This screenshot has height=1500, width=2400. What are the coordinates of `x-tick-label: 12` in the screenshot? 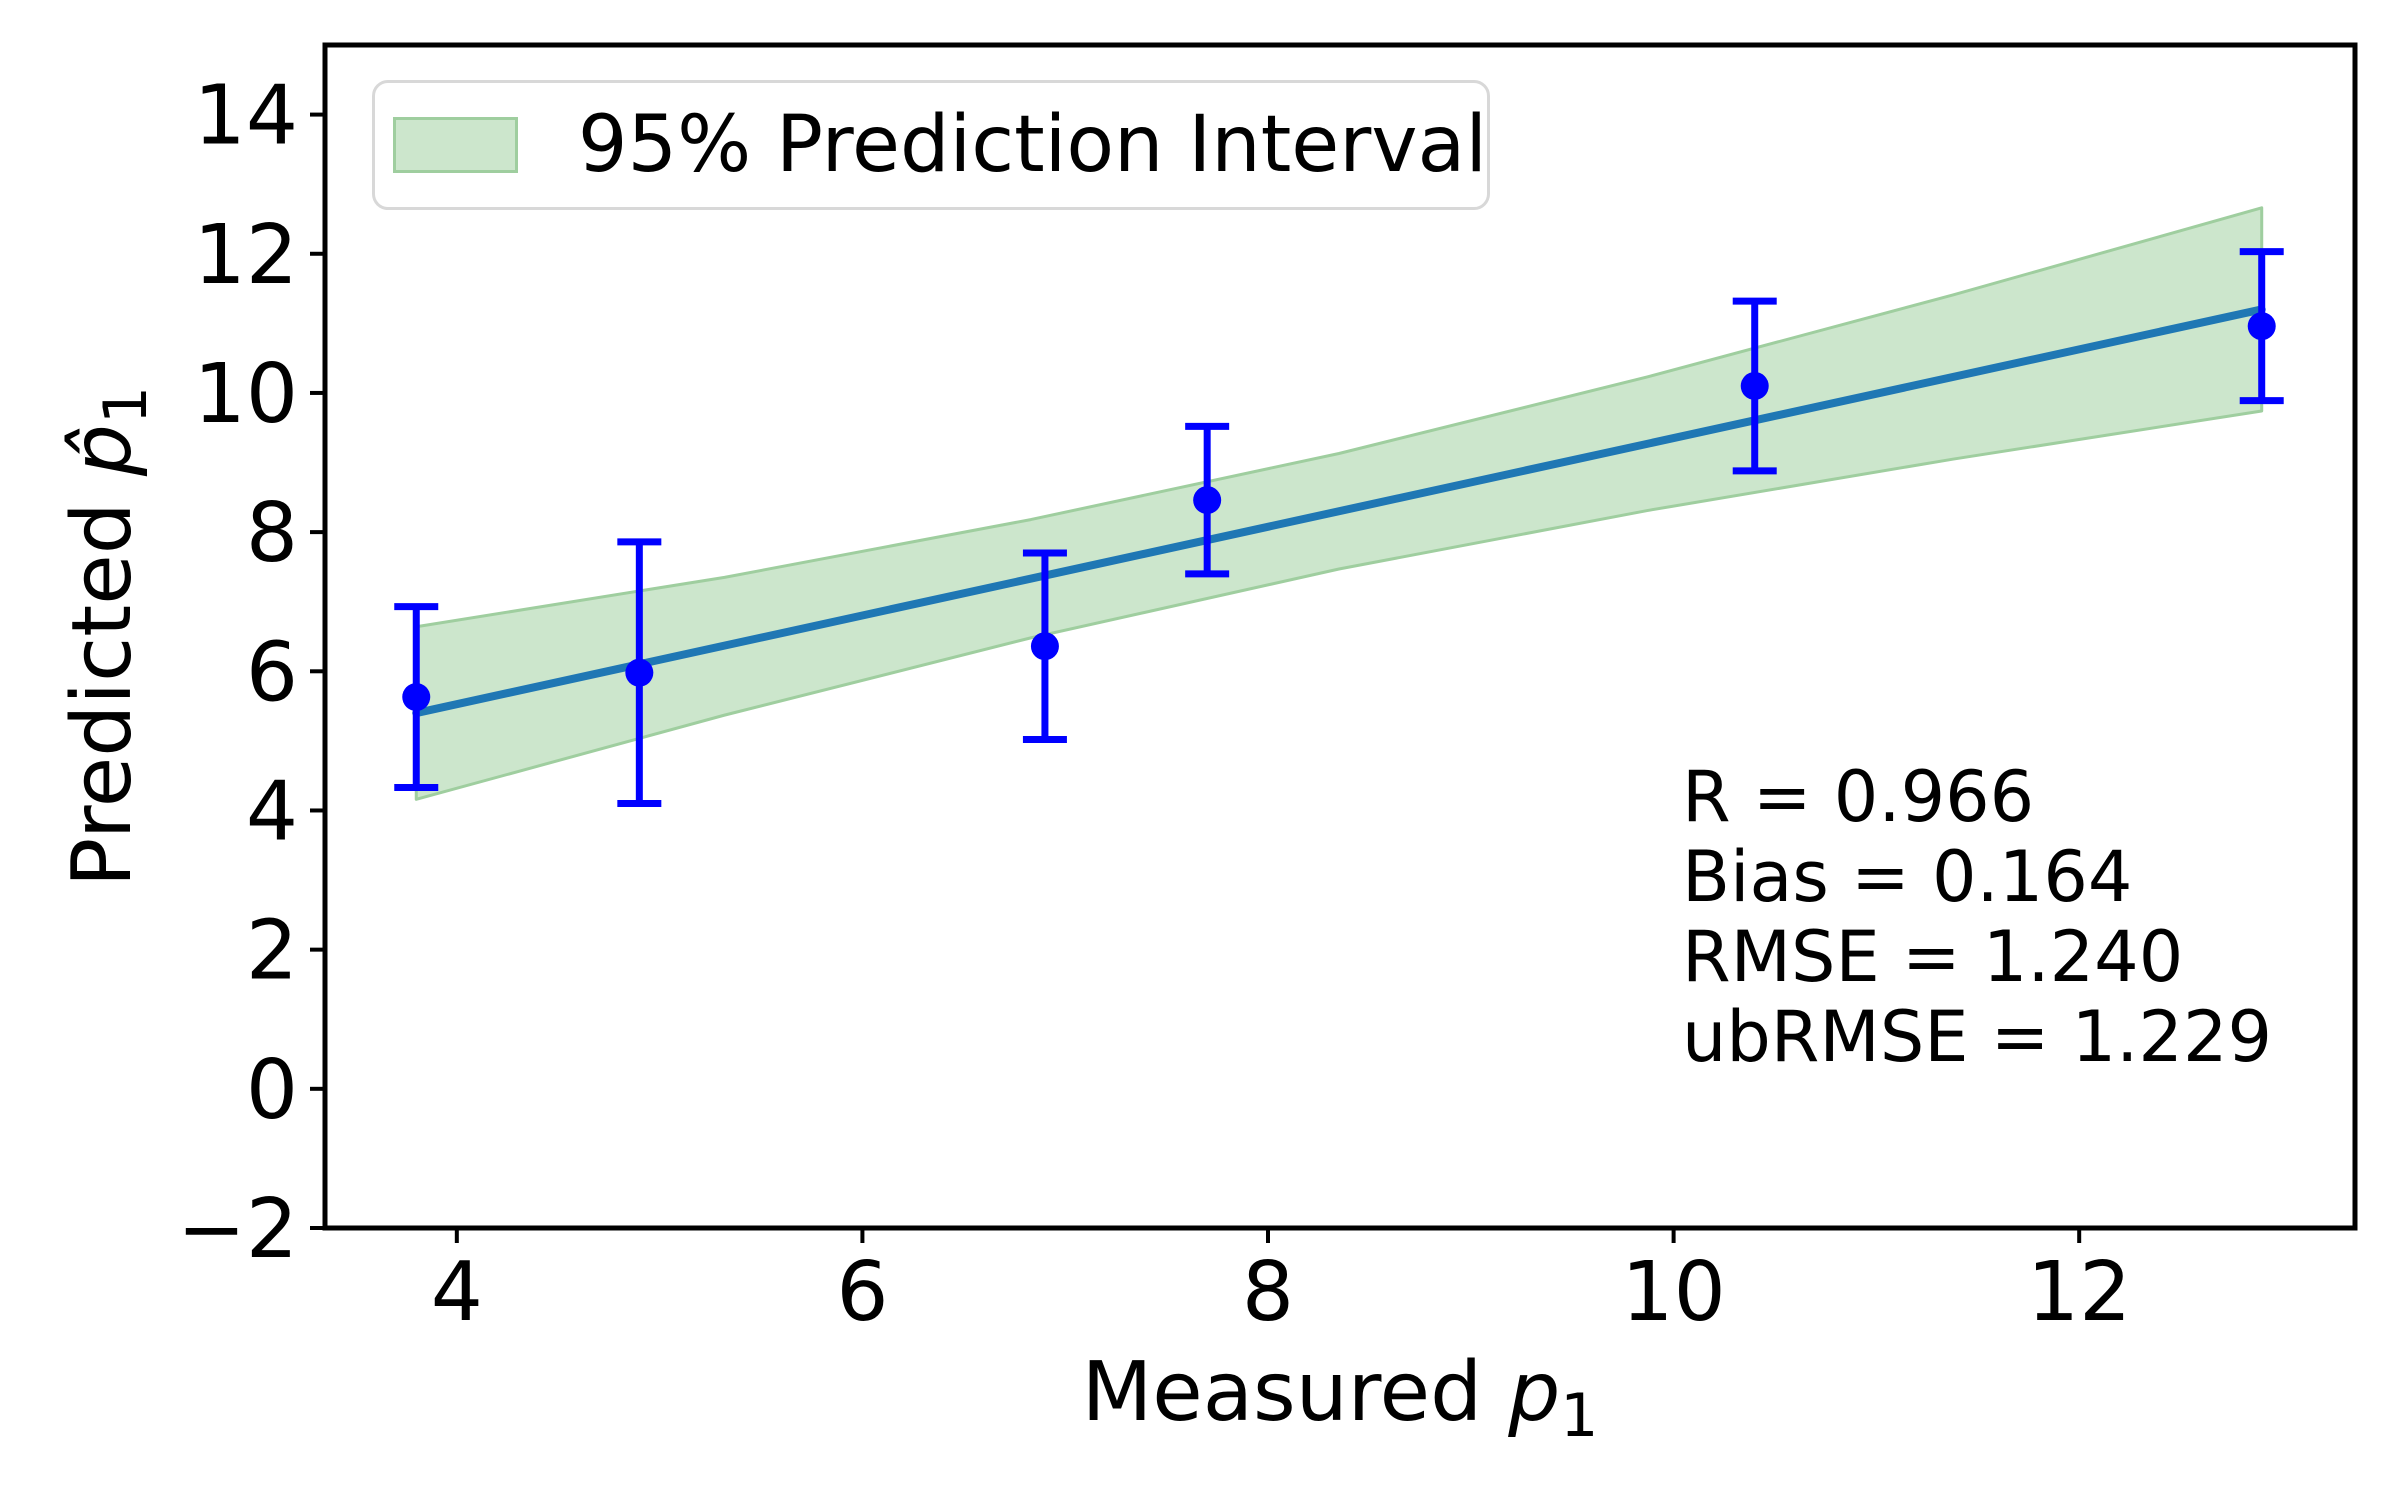 It's located at (2079, 1292).